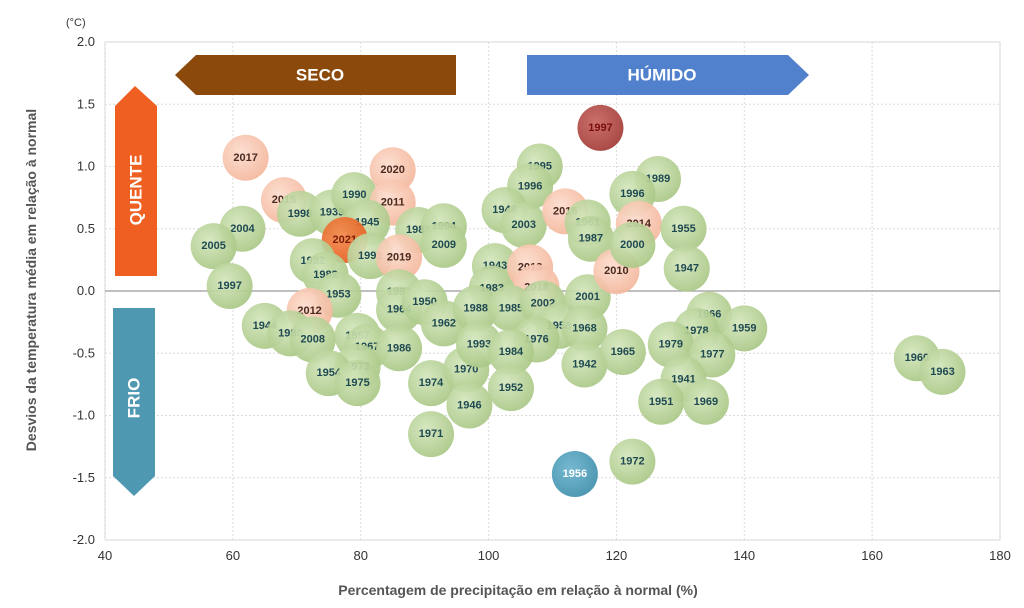 This screenshot has height=608, width=1024. I want to click on bubble-1988: 1988, so click(475, 308).